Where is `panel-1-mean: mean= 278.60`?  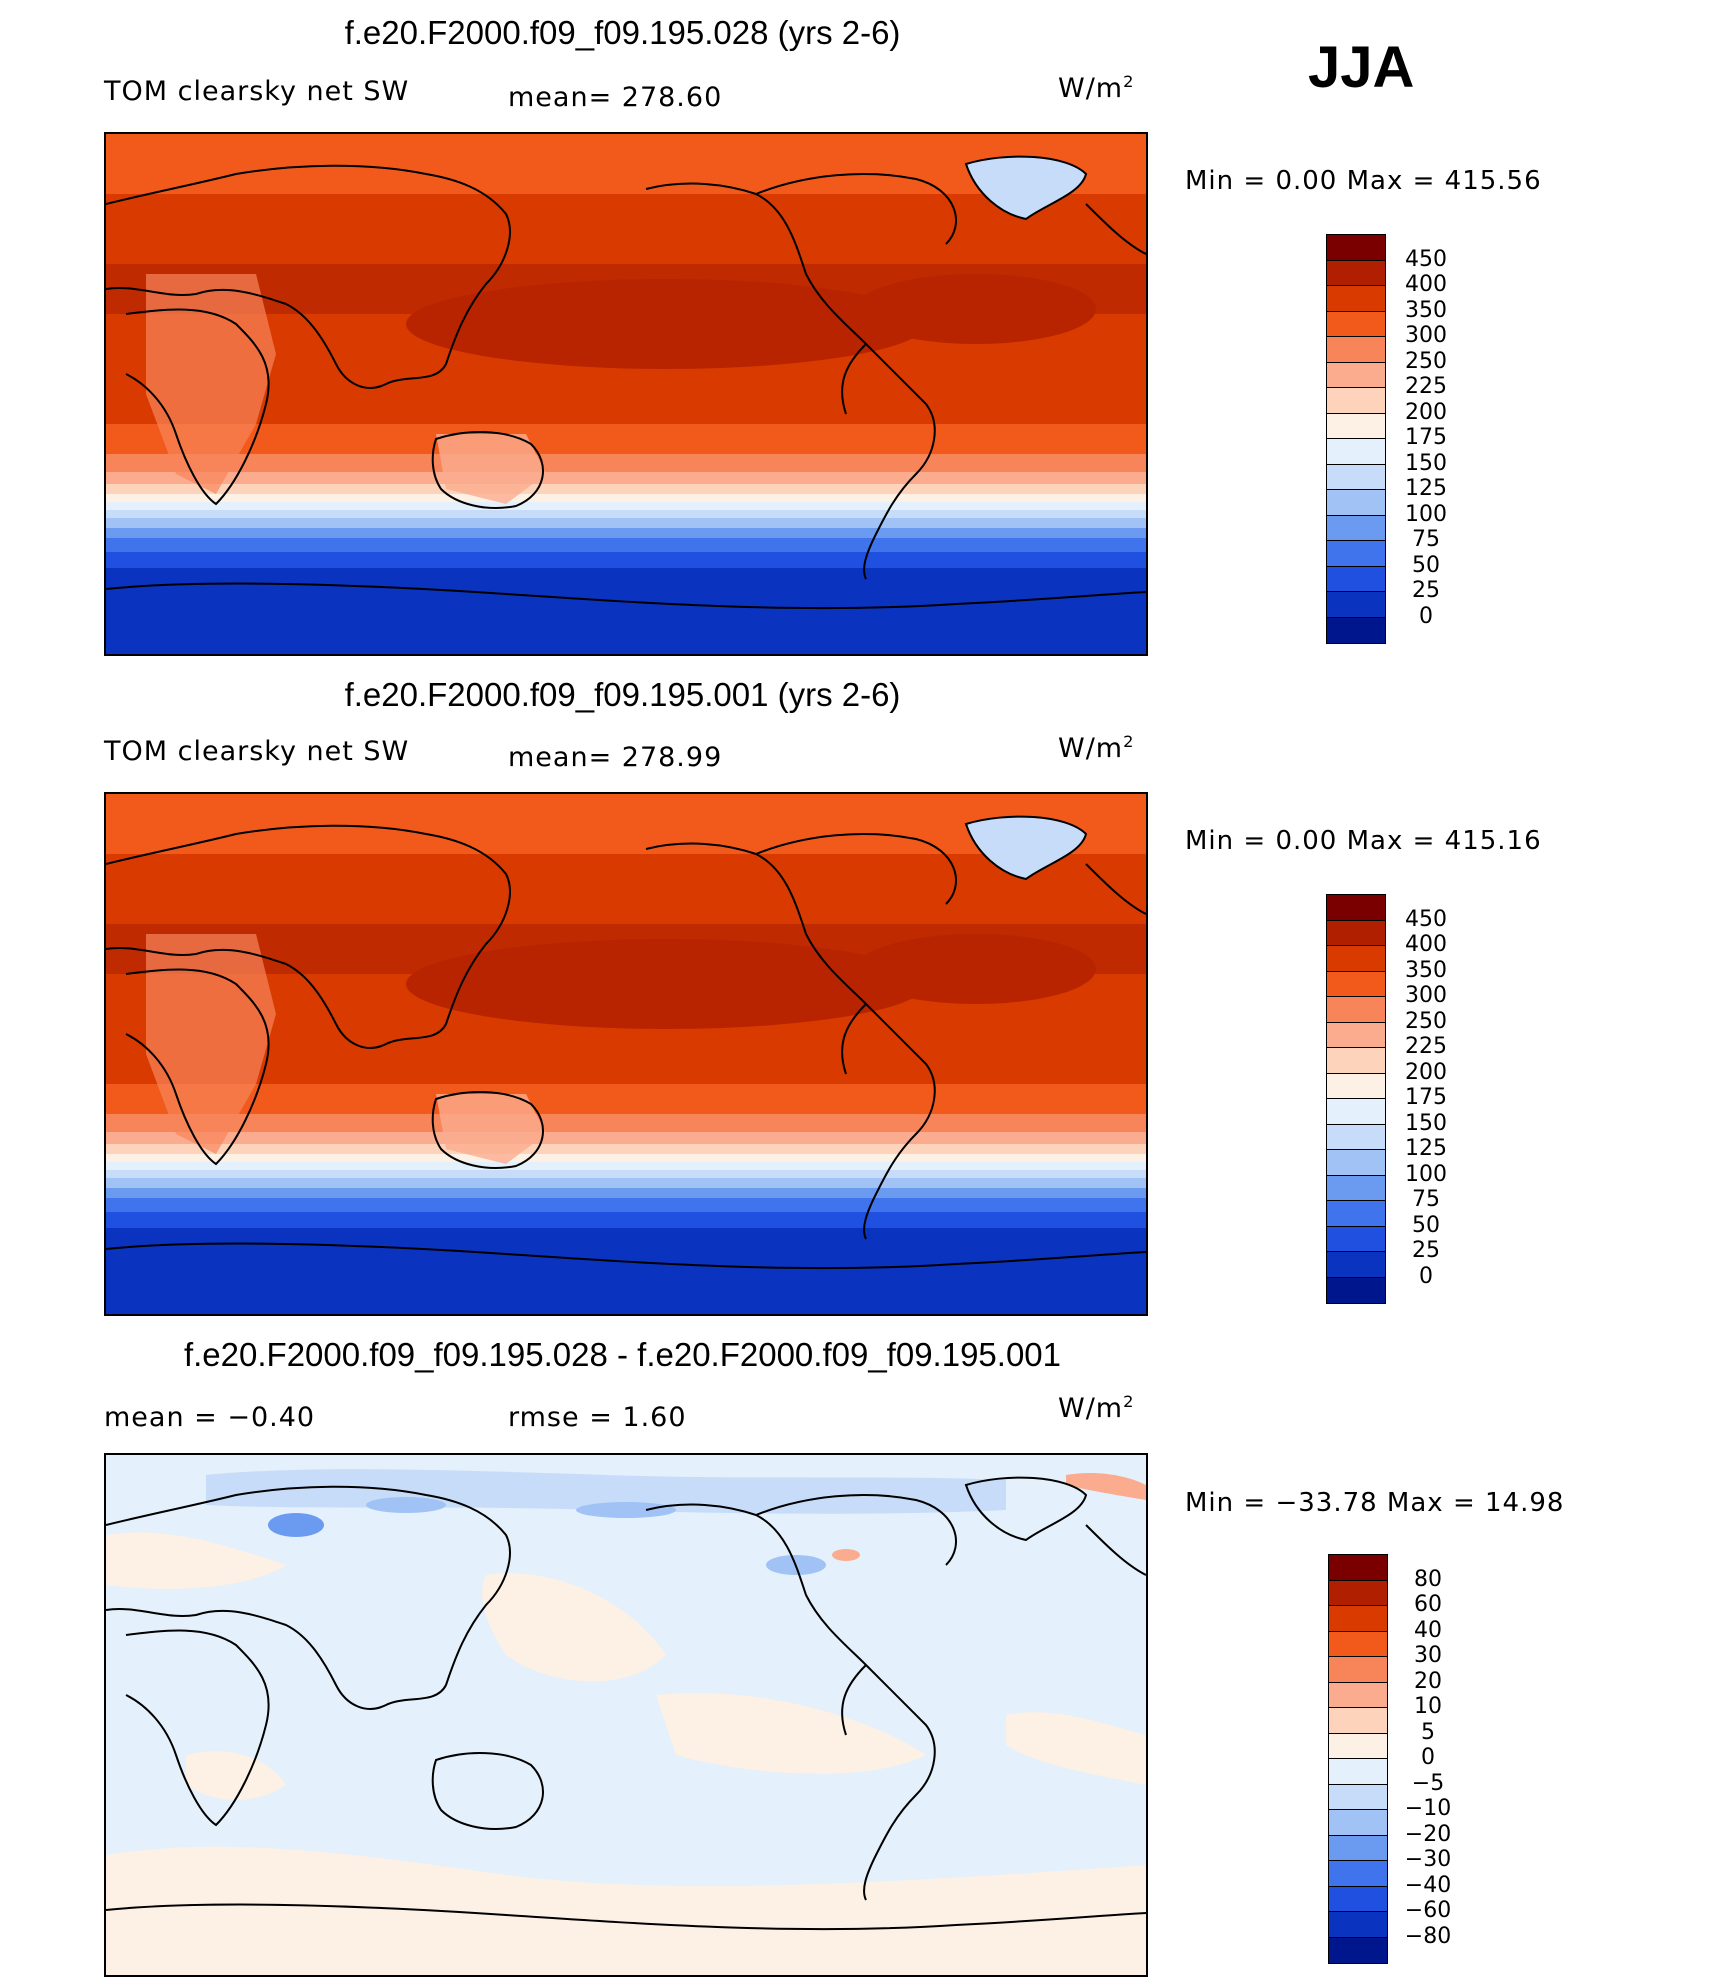 panel-1-mean: mean= 278.60 is located at coordinates (615, 97).